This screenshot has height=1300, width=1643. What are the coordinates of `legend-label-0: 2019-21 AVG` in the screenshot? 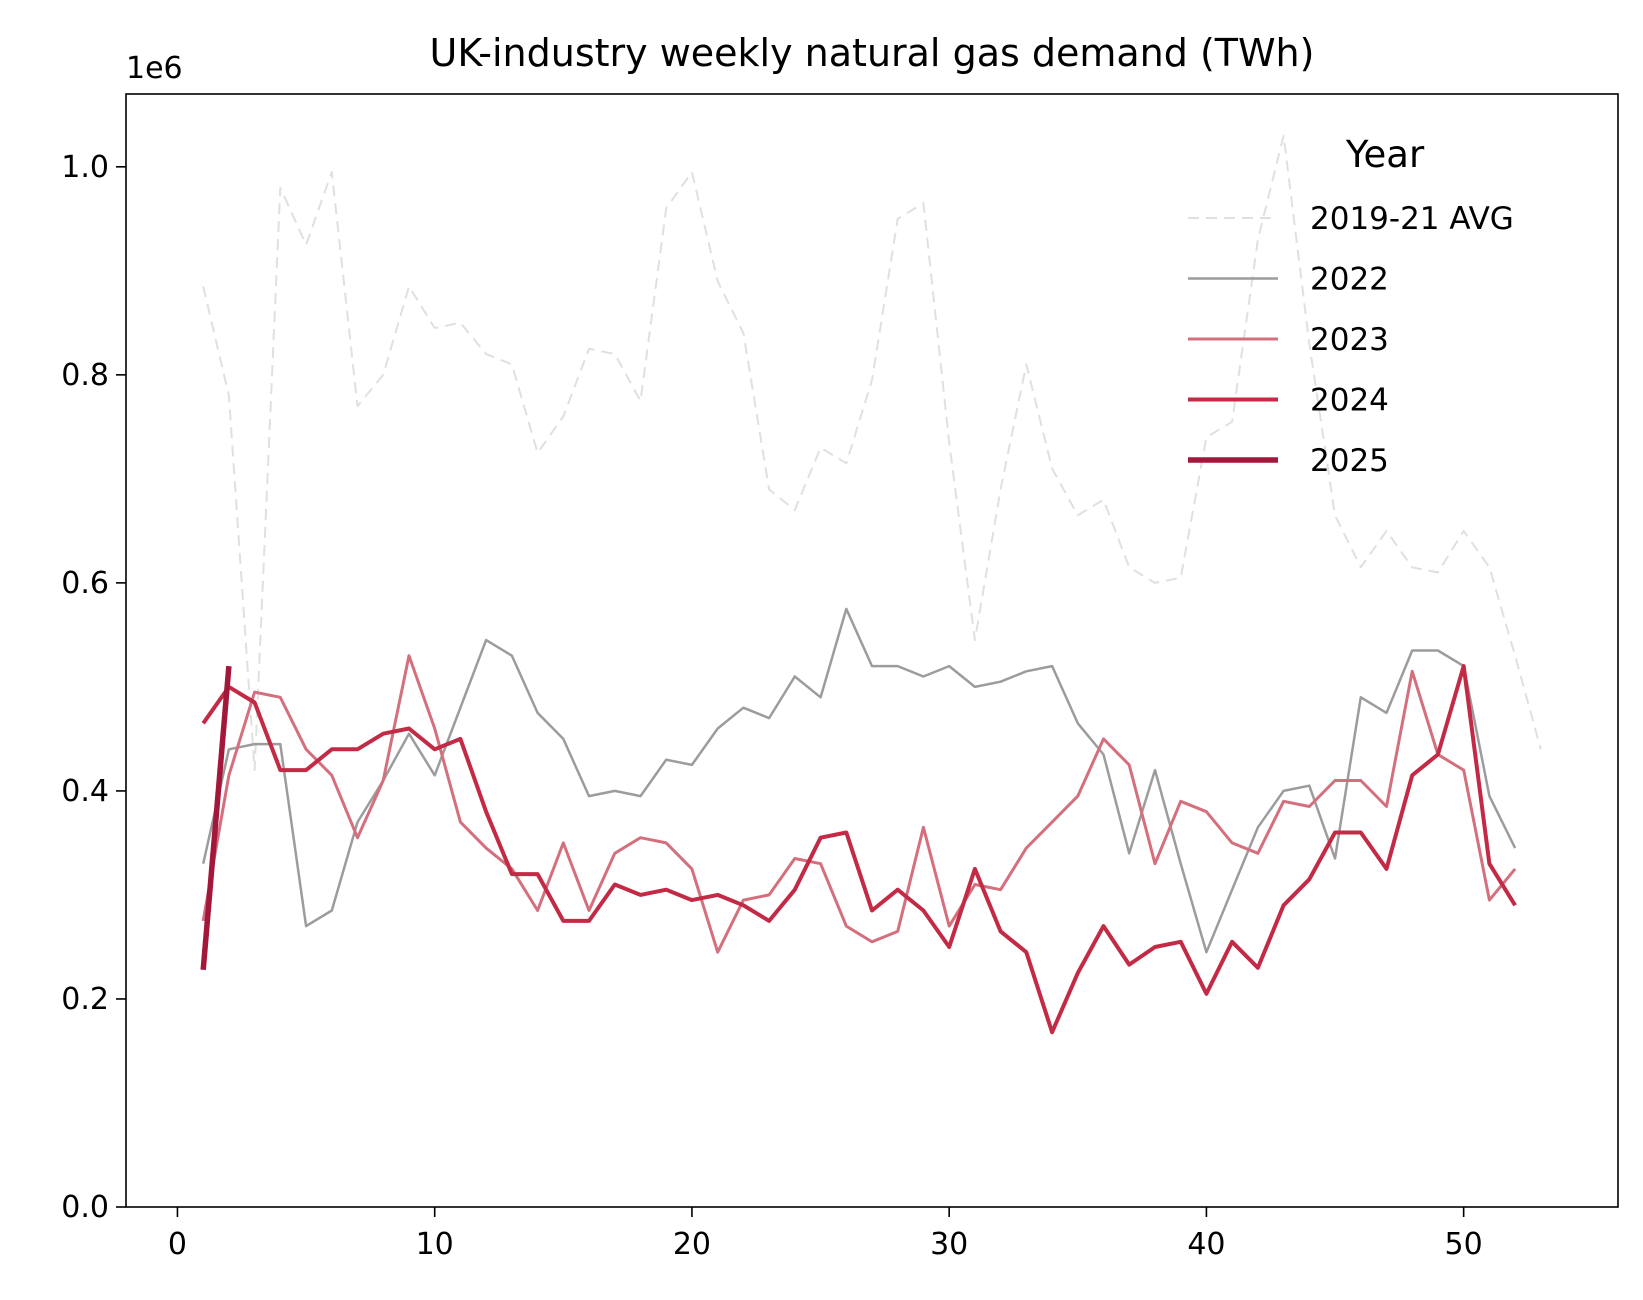 It's located at (1412, 219).